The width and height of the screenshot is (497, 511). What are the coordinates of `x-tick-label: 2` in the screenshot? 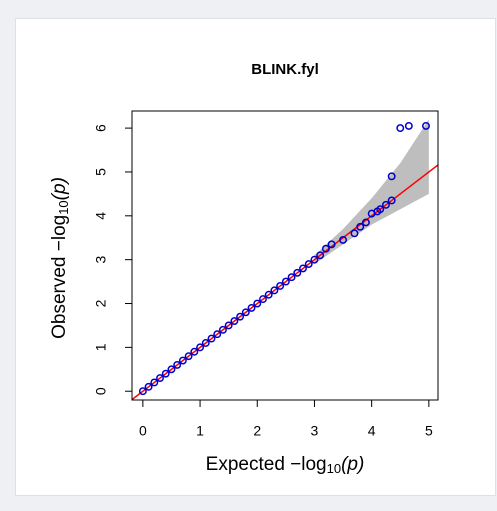 It's located at (257, 431).